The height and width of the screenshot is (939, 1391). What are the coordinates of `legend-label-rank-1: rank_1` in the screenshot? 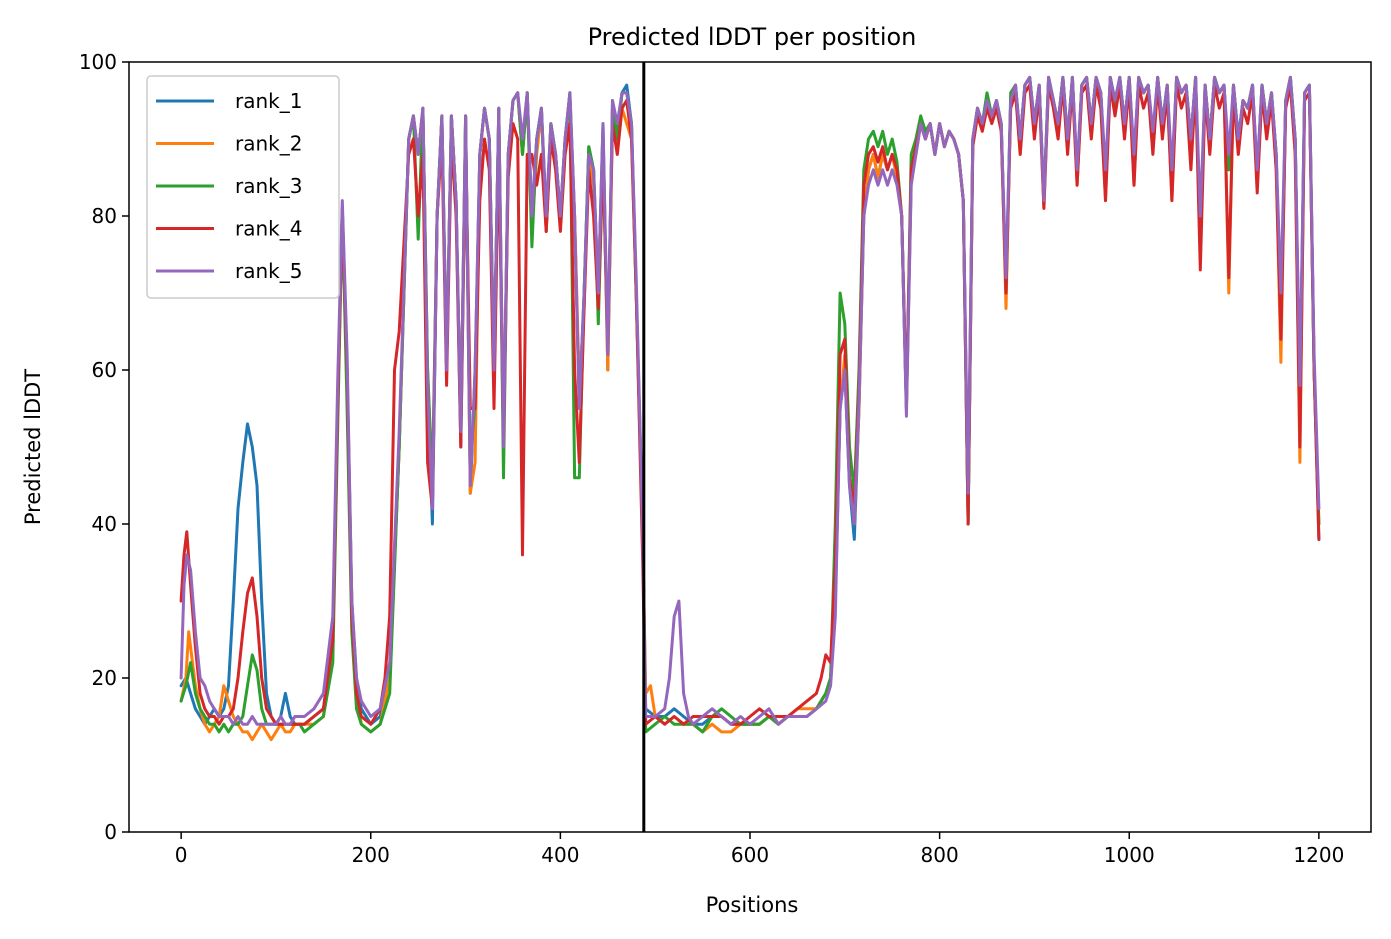 It's located at (268, 101).